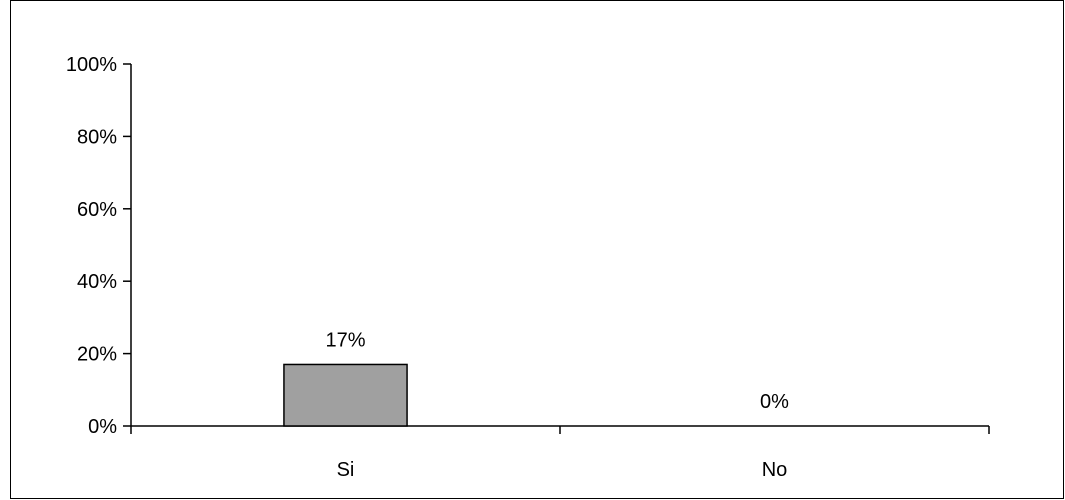 This screenshot has height=500, width=1065. Describe the element at coordinates (97, 355) in the screenshot. I see `y-tick-label: 20%` at that location.